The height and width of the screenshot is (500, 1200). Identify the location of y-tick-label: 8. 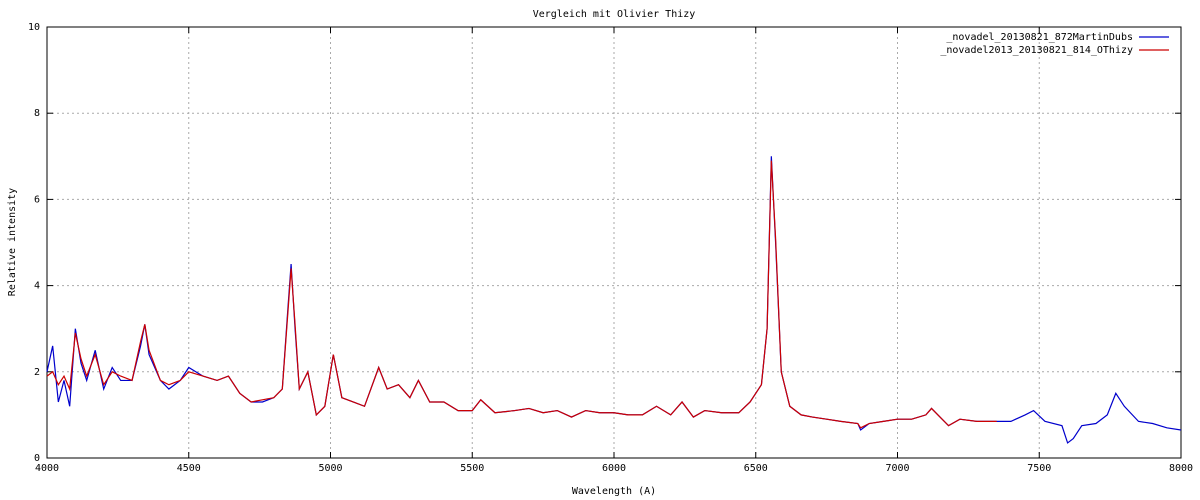
(37, 113).